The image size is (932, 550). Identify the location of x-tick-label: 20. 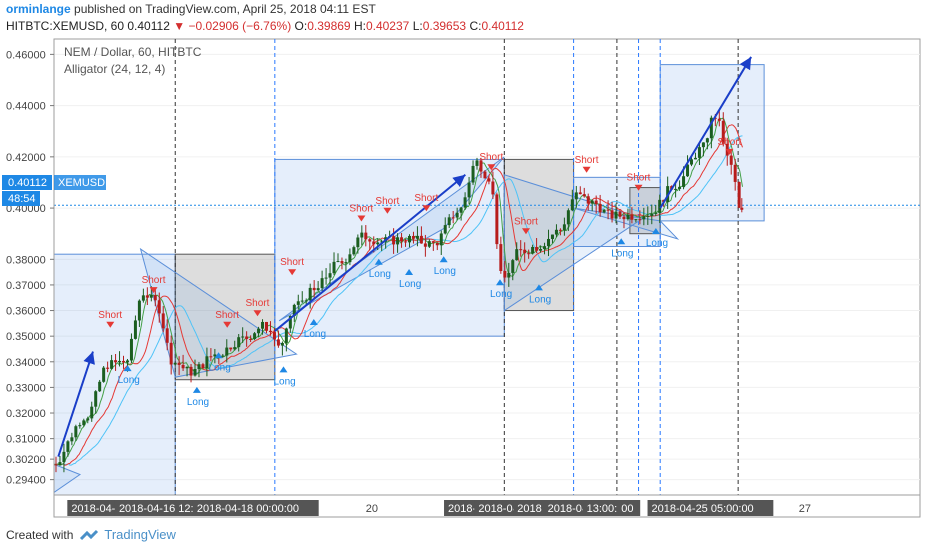
(372, 509).